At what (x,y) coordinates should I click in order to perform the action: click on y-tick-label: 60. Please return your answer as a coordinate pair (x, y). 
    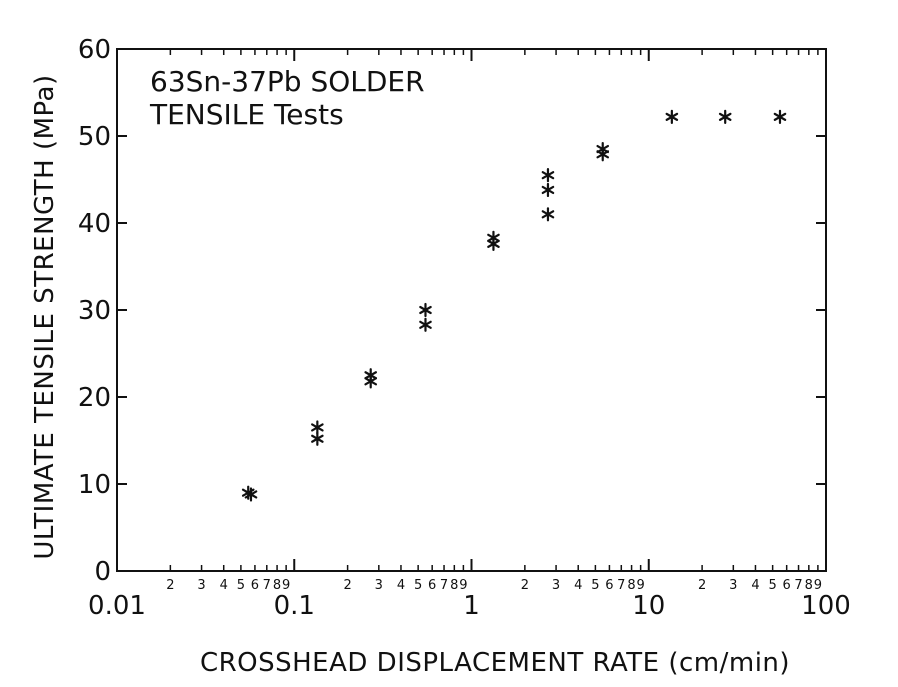
    Looking at the image, I should click on (94, 50).